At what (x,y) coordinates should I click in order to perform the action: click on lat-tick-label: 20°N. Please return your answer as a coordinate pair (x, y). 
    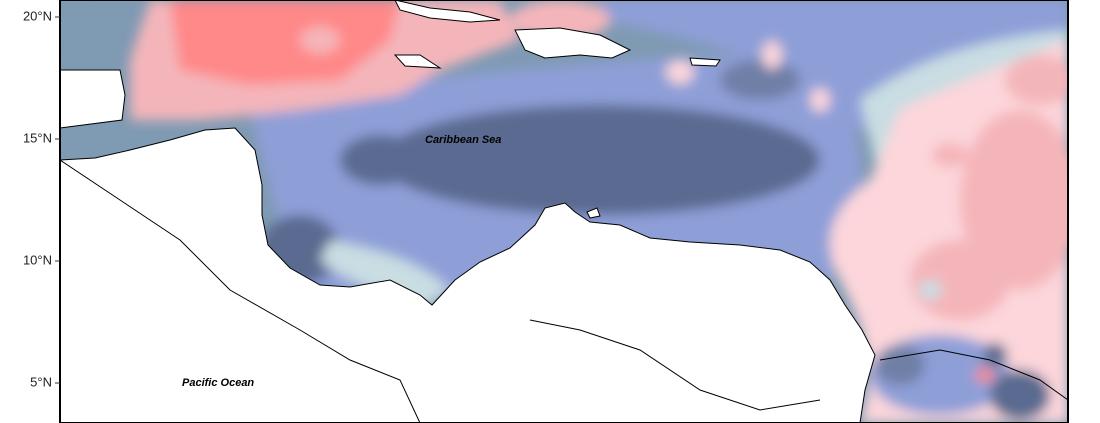
    Looking at the image, I should click on (37, 15).